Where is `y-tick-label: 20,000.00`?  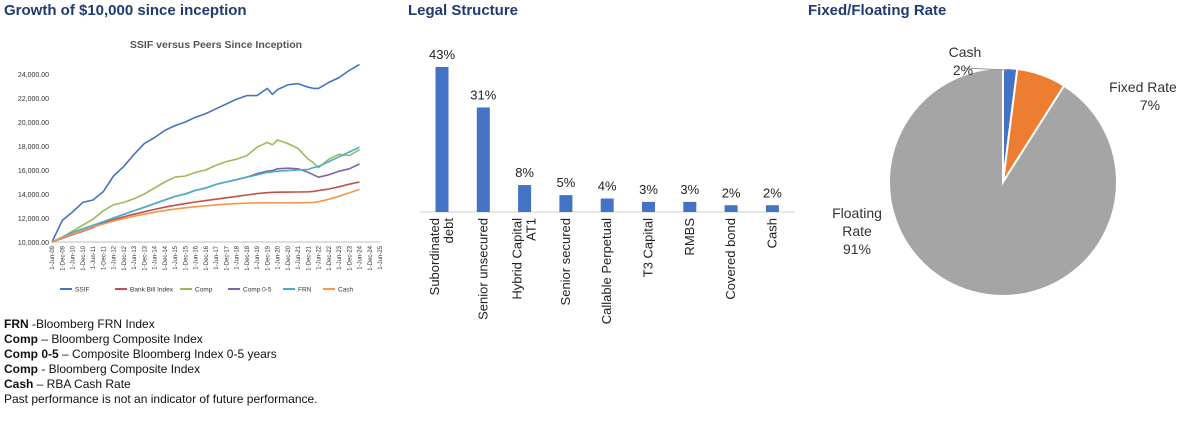
y-tick-label: 20,000.00 is located at coordinates (33, 123).